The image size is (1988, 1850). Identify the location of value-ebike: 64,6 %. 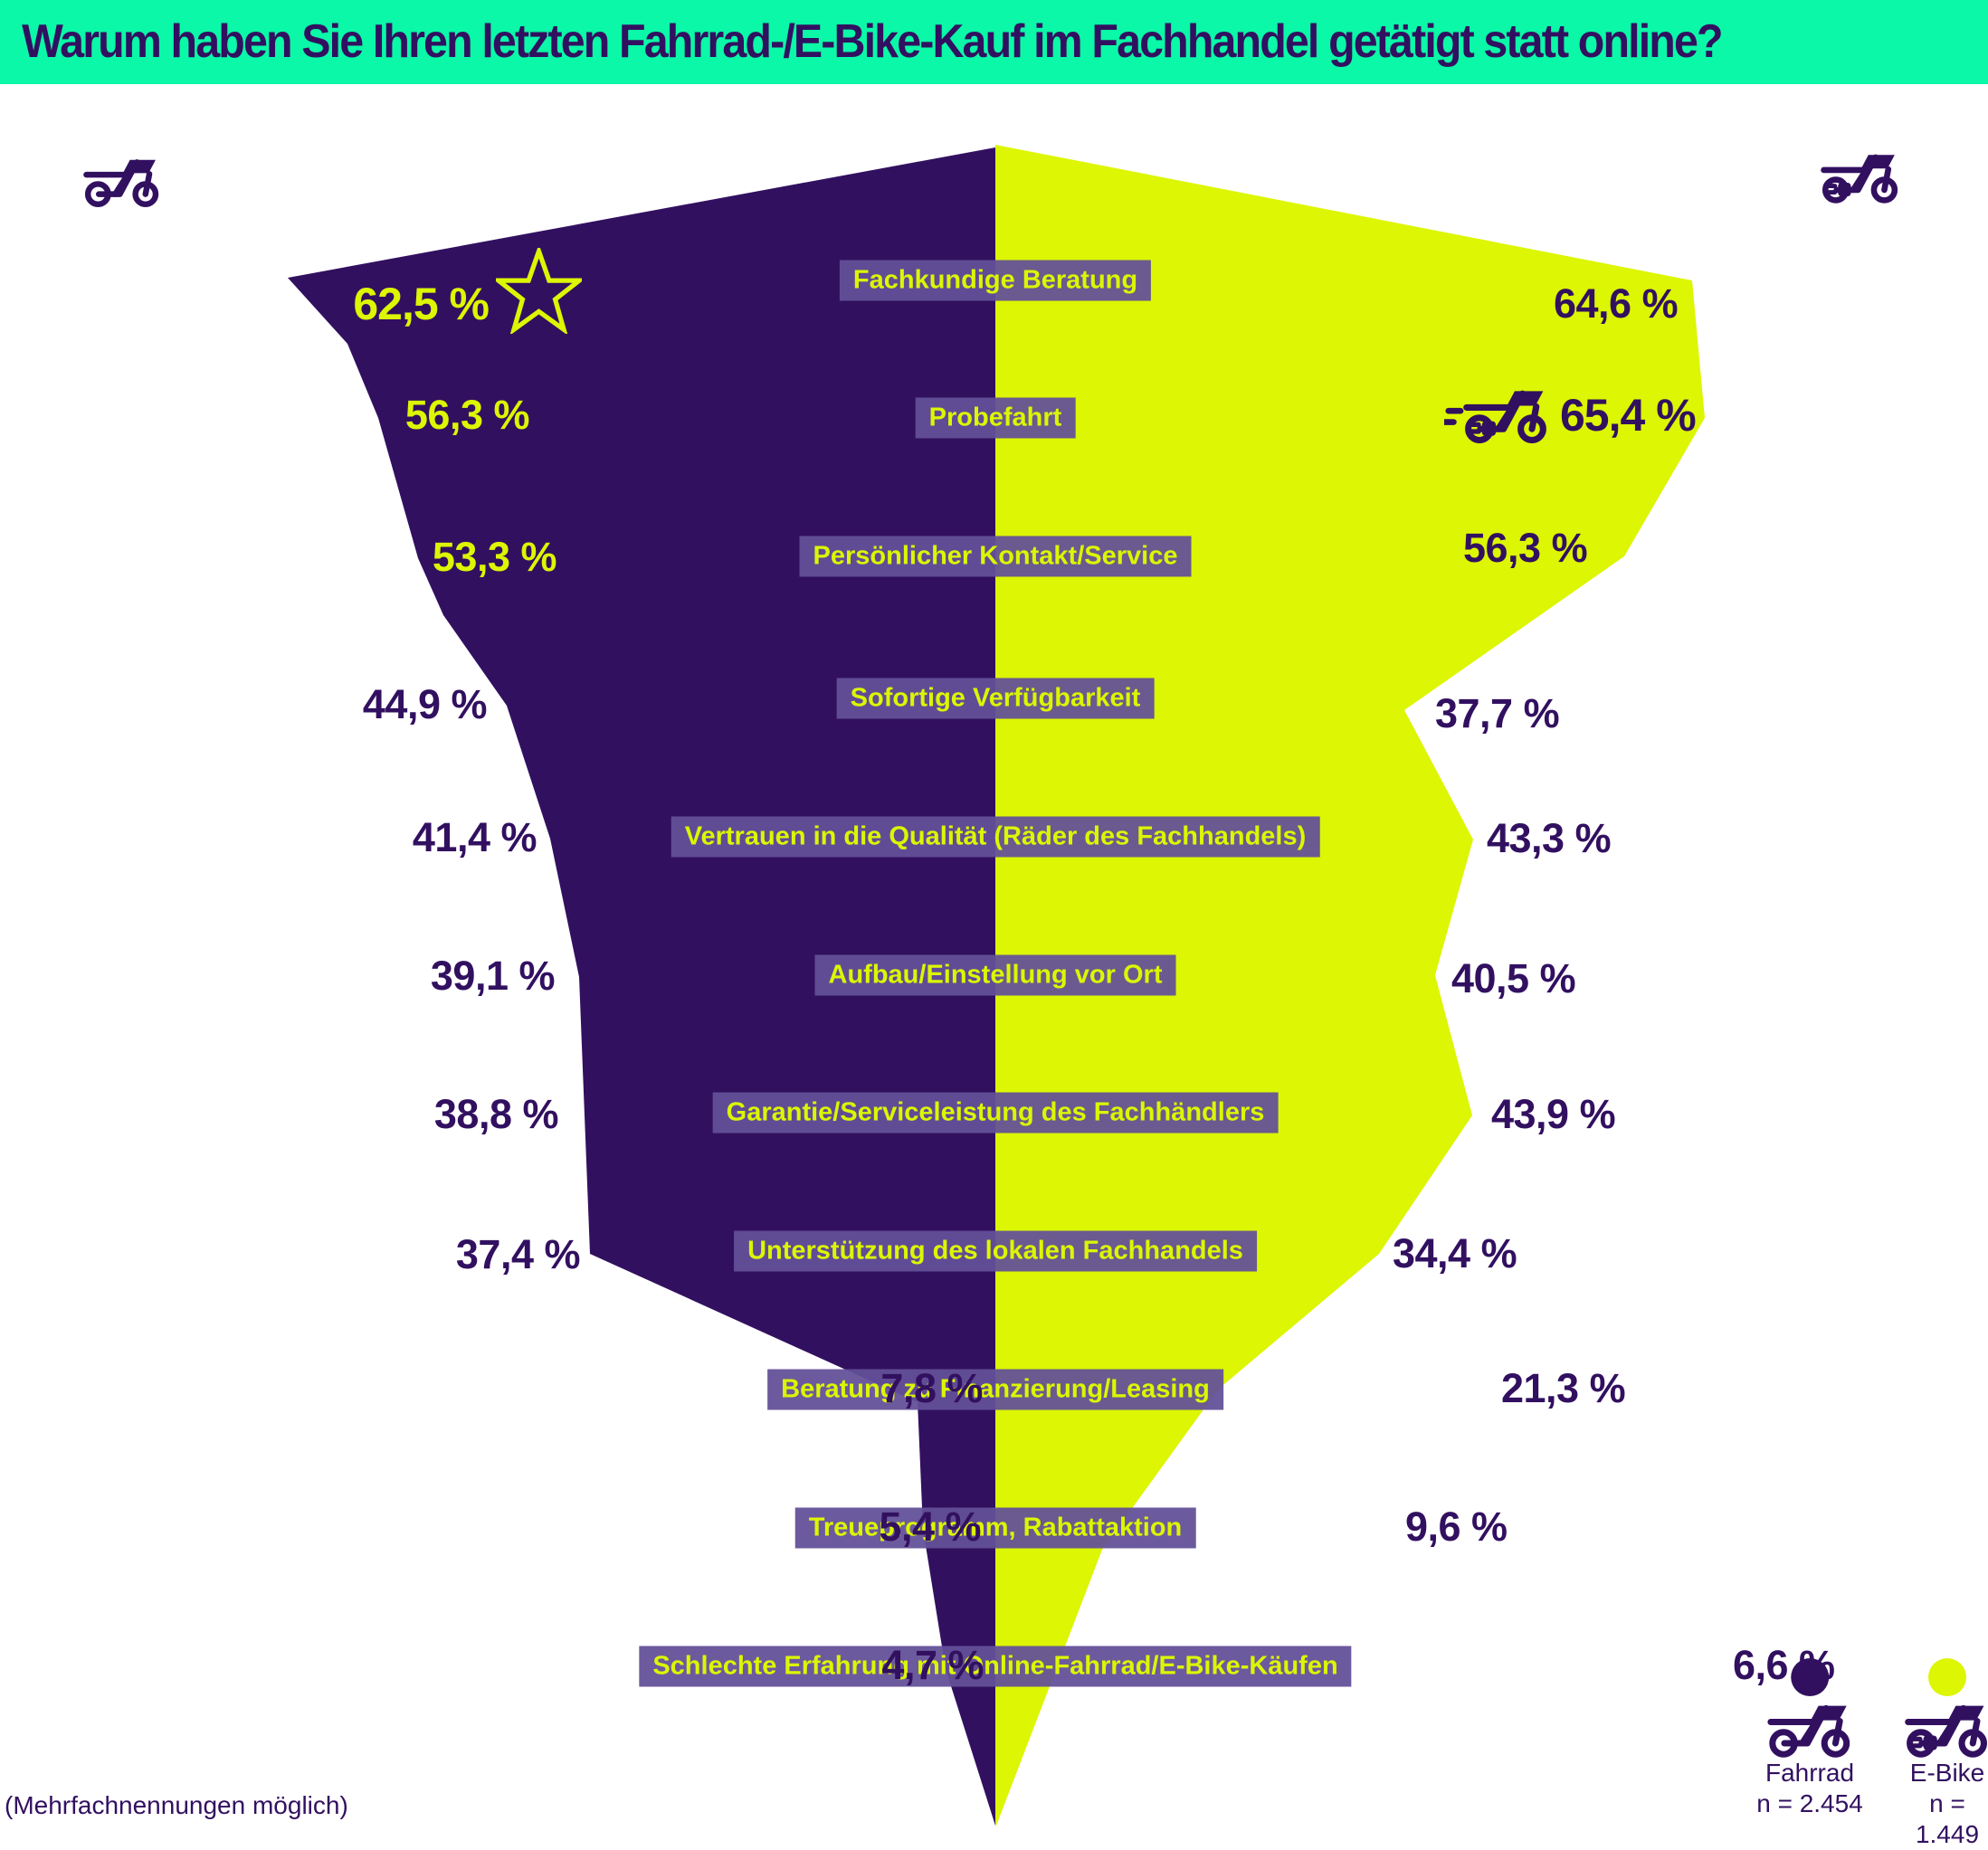
(1616, 303).